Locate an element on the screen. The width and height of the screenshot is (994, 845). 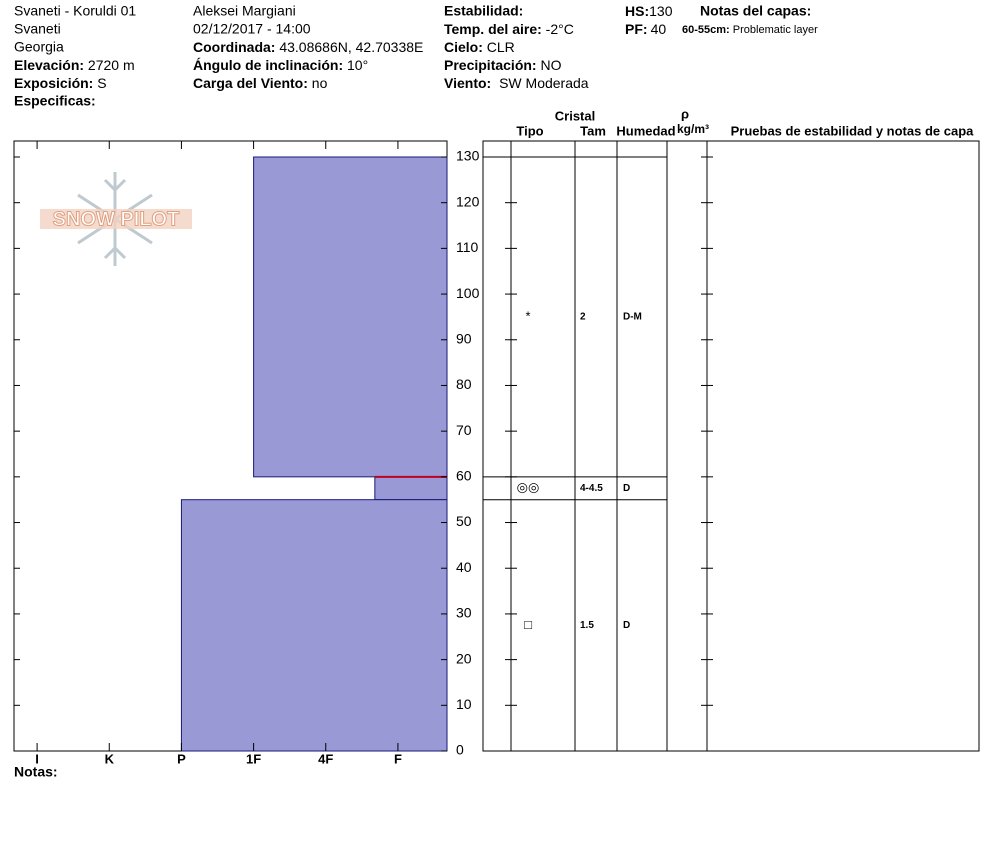
wind-loading: Carga del Viento: no is located at coordinates (260, 83).